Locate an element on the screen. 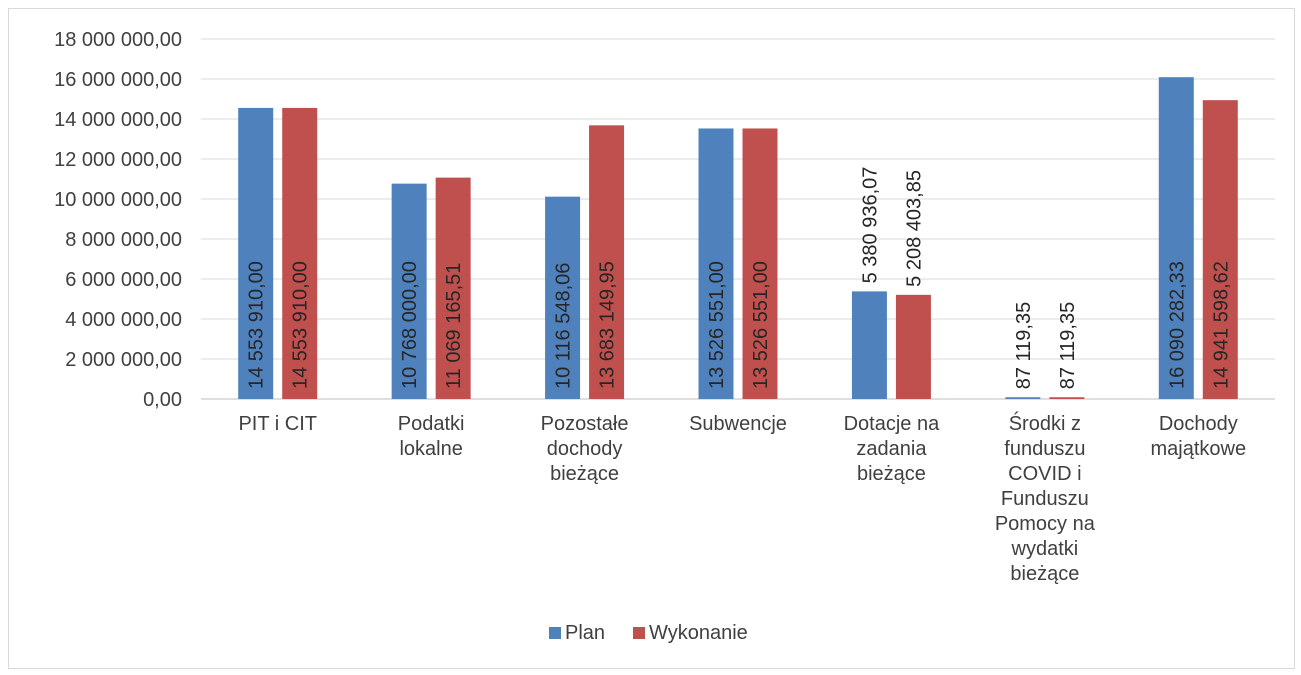  y-tick-label: 8 000 000,00 is located at coordinates (123, 240).